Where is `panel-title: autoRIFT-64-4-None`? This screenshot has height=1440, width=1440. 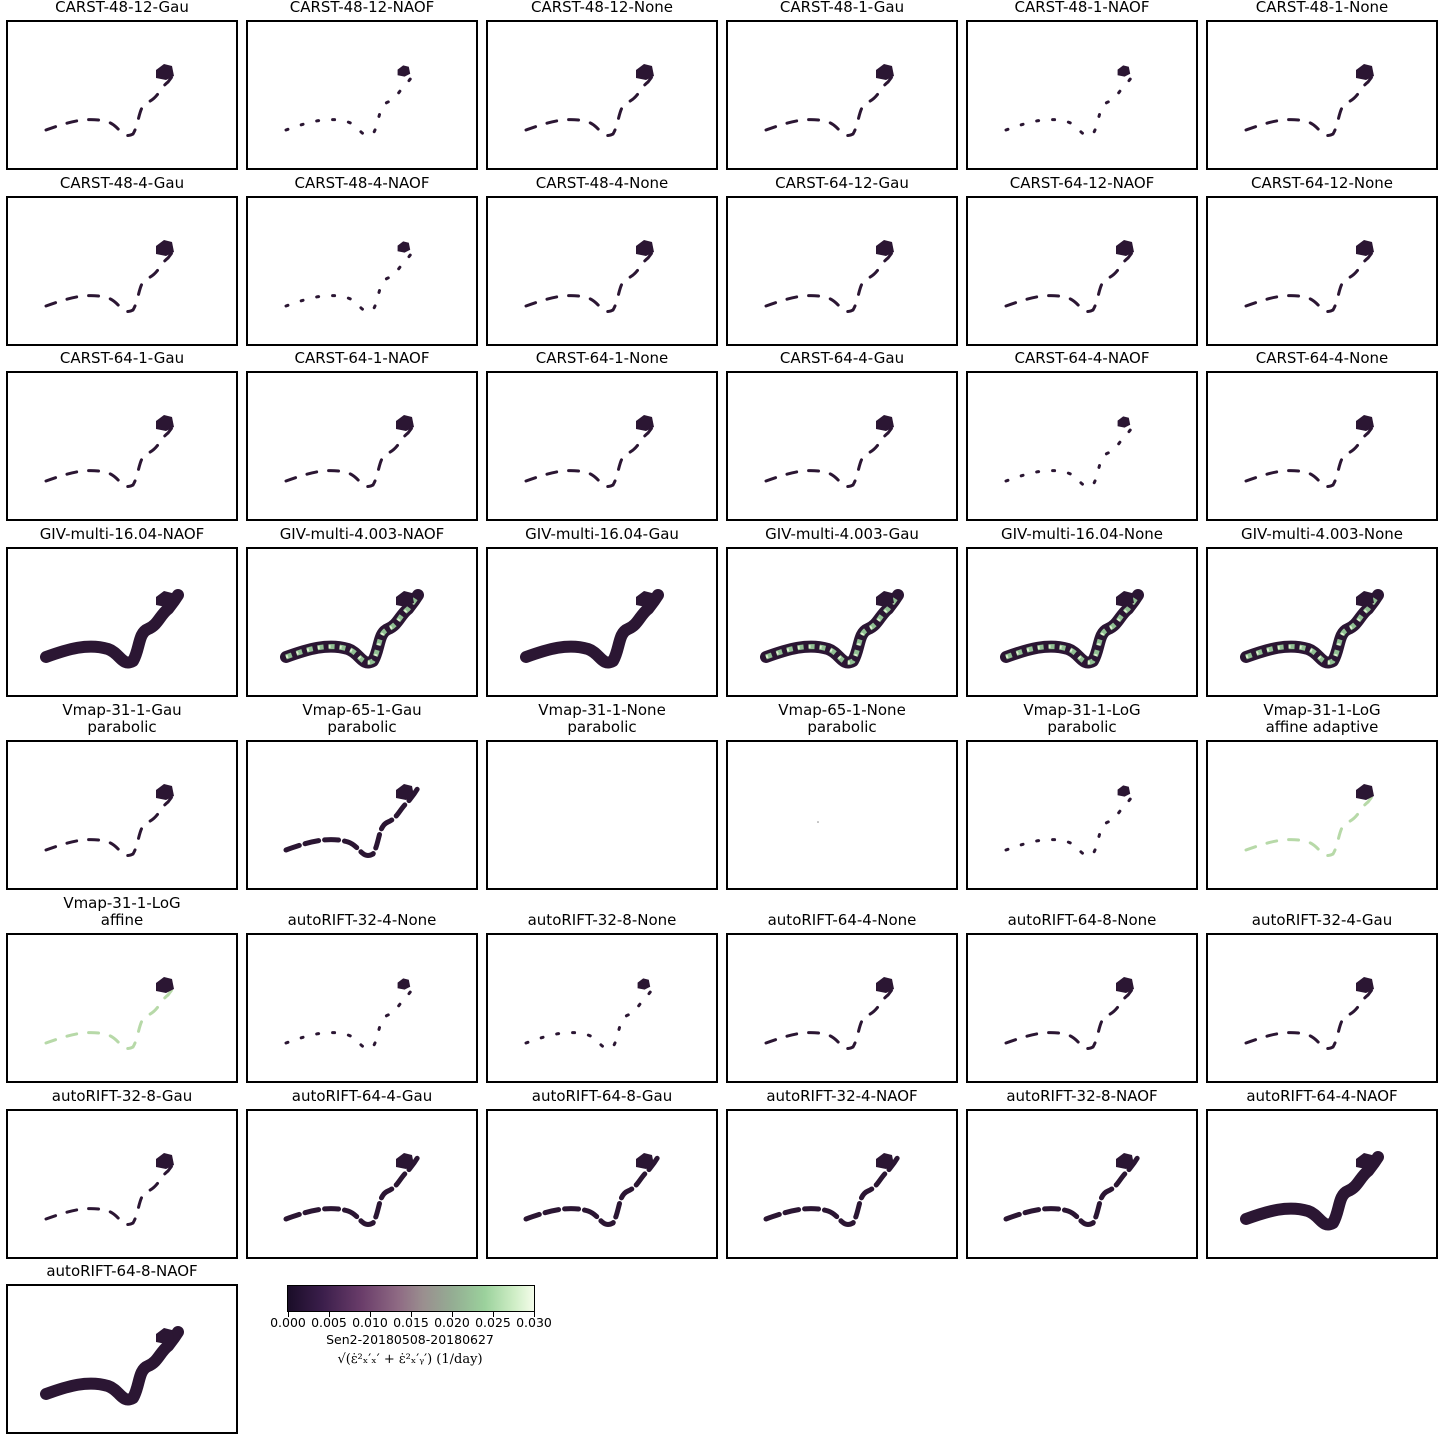 panel-title: autoRIFT-64-4-None is located at coordinates (842, 920).